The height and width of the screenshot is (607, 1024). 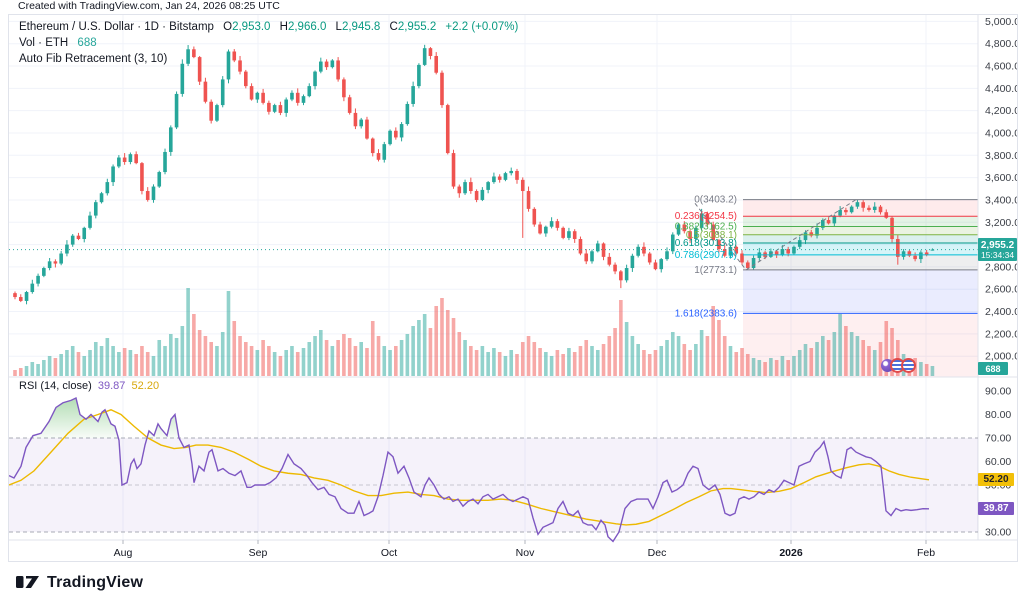 What do you see at coordinates (338, 27) in the screenshot?
I see `low-label: L` at bounding box center [338, 27].